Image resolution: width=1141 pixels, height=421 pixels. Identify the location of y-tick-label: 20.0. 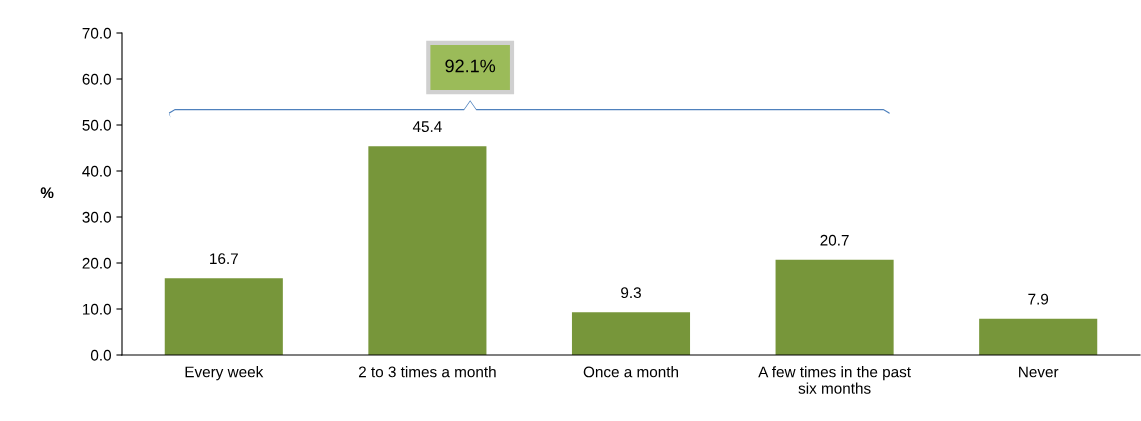
(96, 263).